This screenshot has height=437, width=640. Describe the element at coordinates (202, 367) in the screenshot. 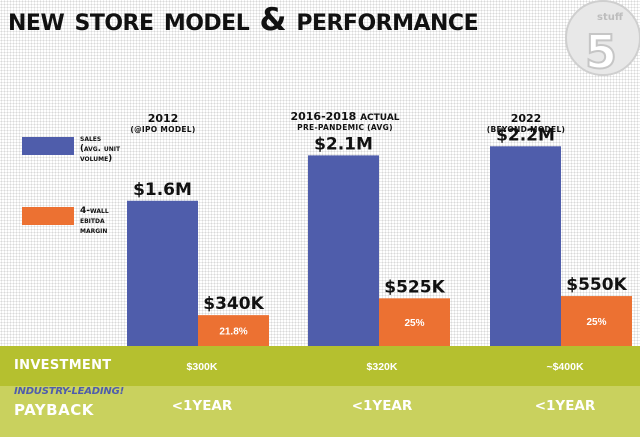

I see `investment-value: $300K` at that location.